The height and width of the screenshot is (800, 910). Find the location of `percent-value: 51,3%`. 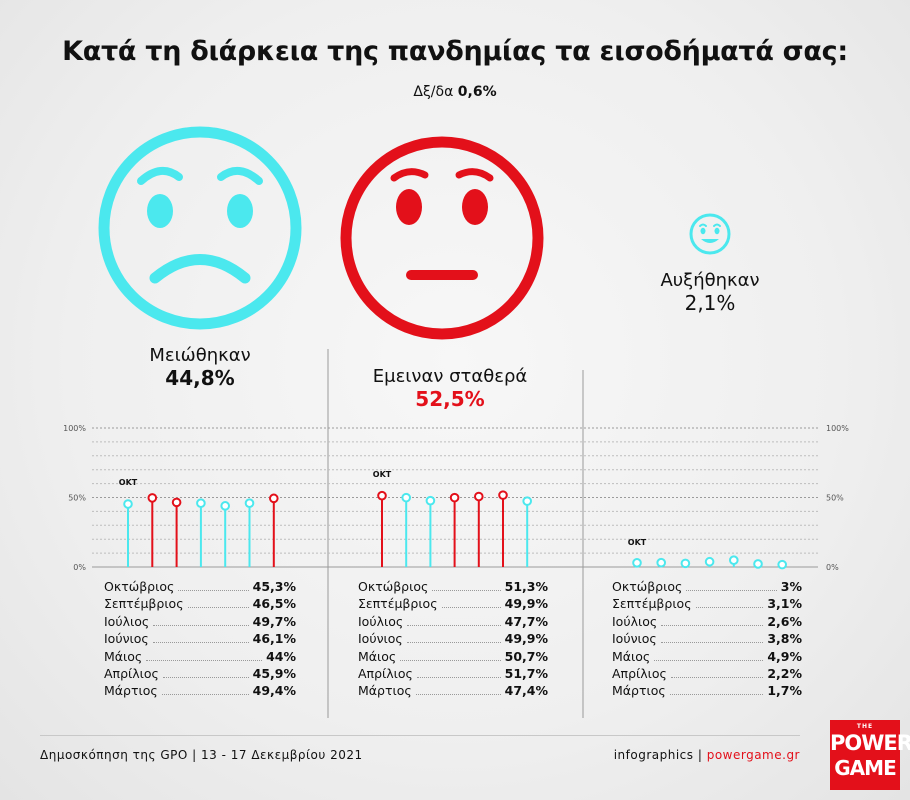

percent-value: 51,3% is located at coordinates (526, 586).